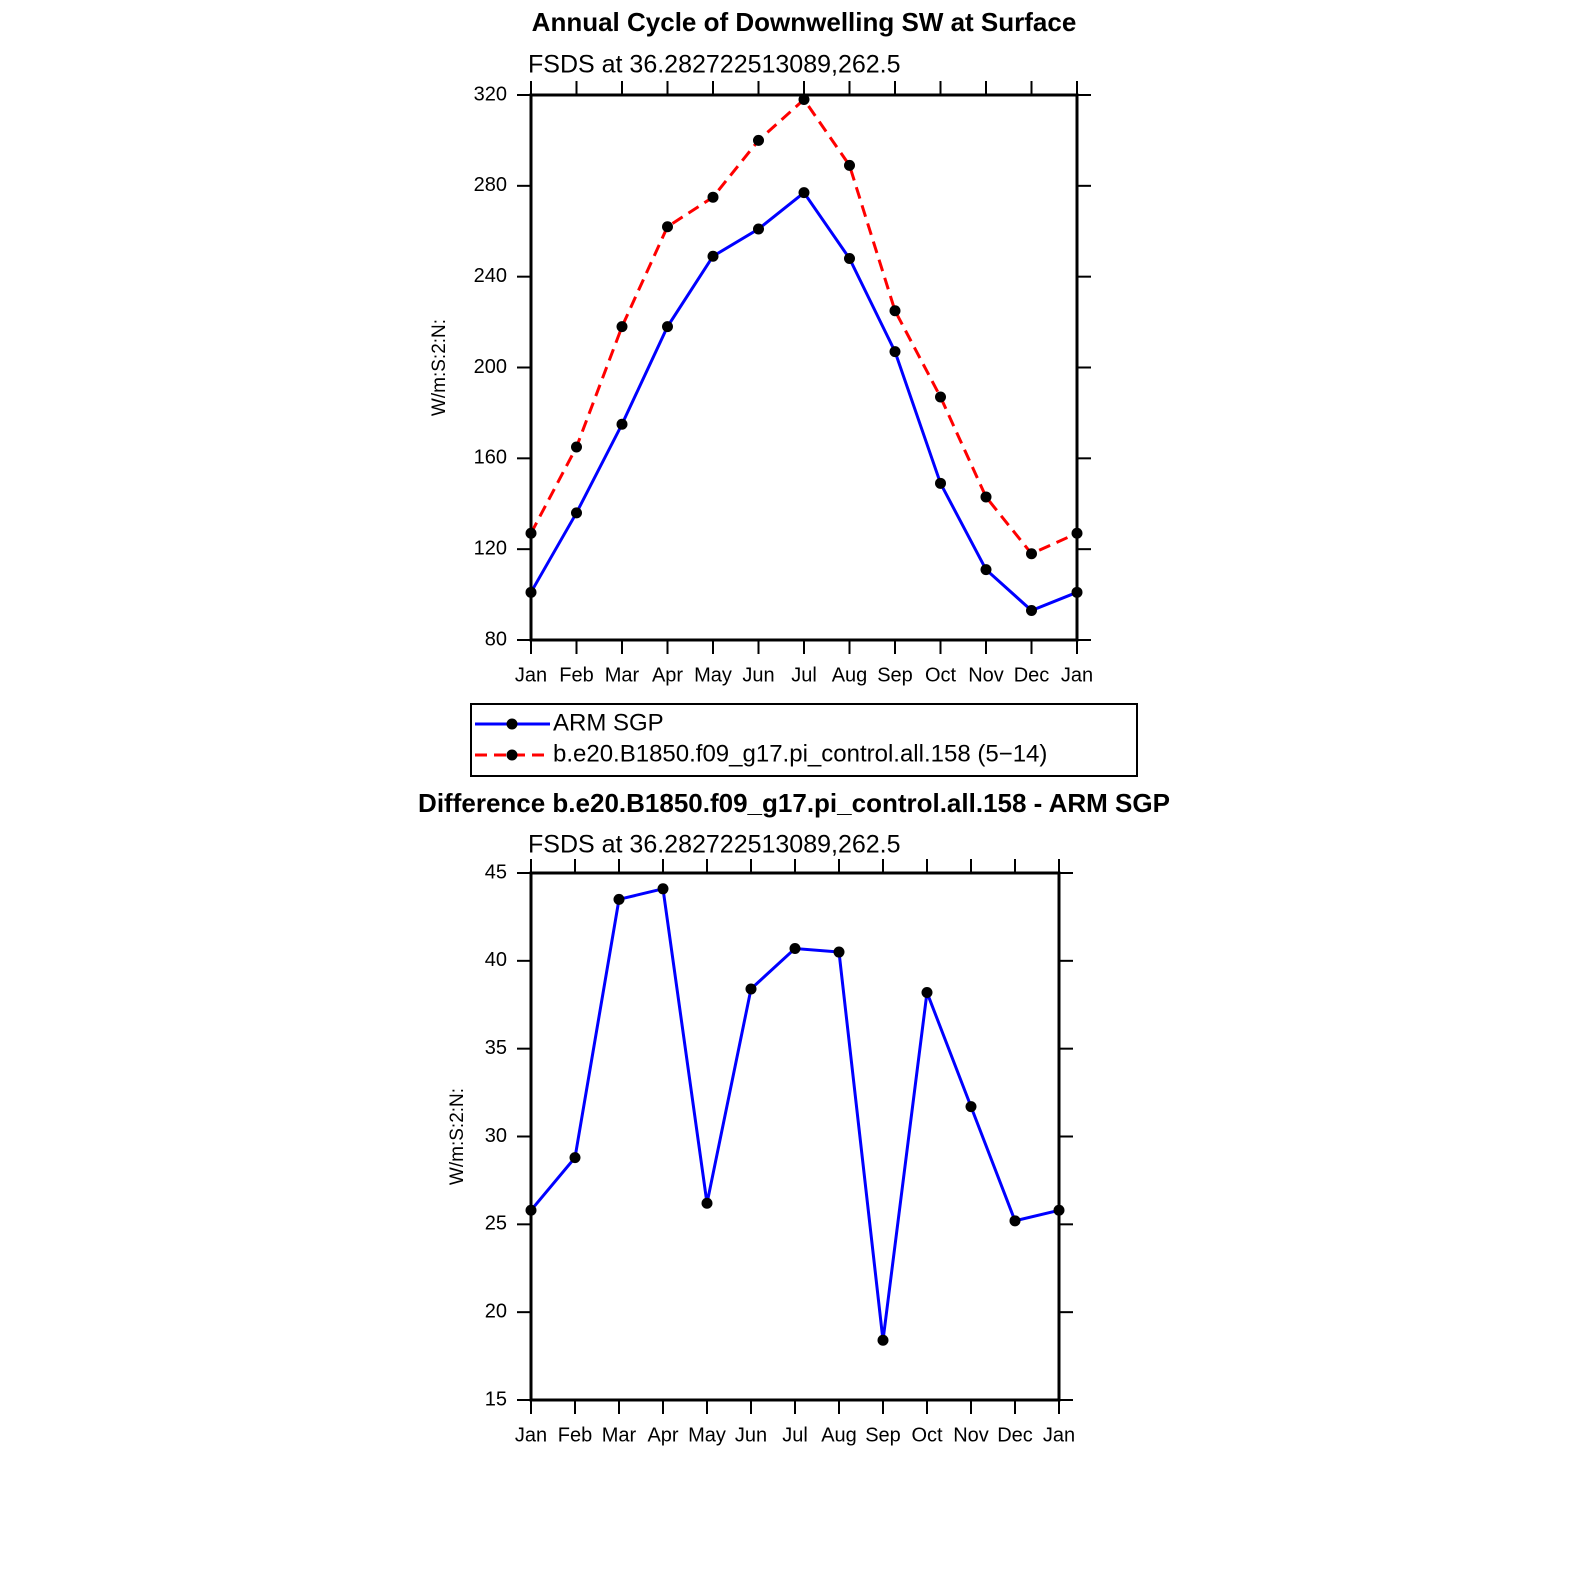 The height and width of the screenshot is (1574, 1574). Describe the element at coordinates (496, 1224) in the screenshot. I see `y-tick-label: 25` at that location.